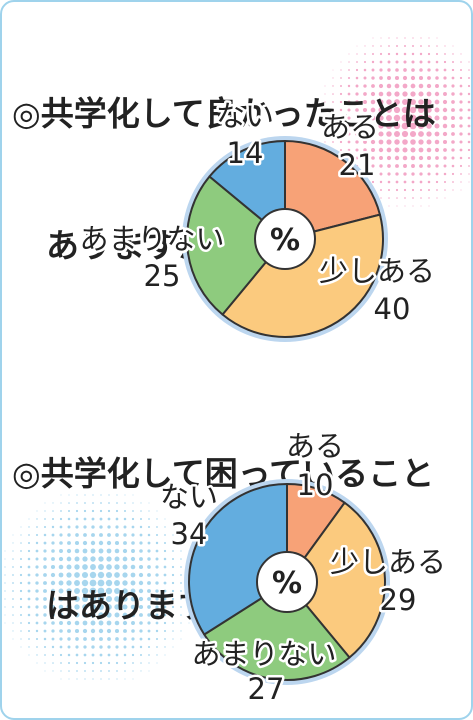 Image resolution: width=473 pixels, height=720 pixels. What do you see at coordinates (162, 276) in the screenshot?
I see `slice-value-amari-nai: 25` at bounding box center [162, 276].